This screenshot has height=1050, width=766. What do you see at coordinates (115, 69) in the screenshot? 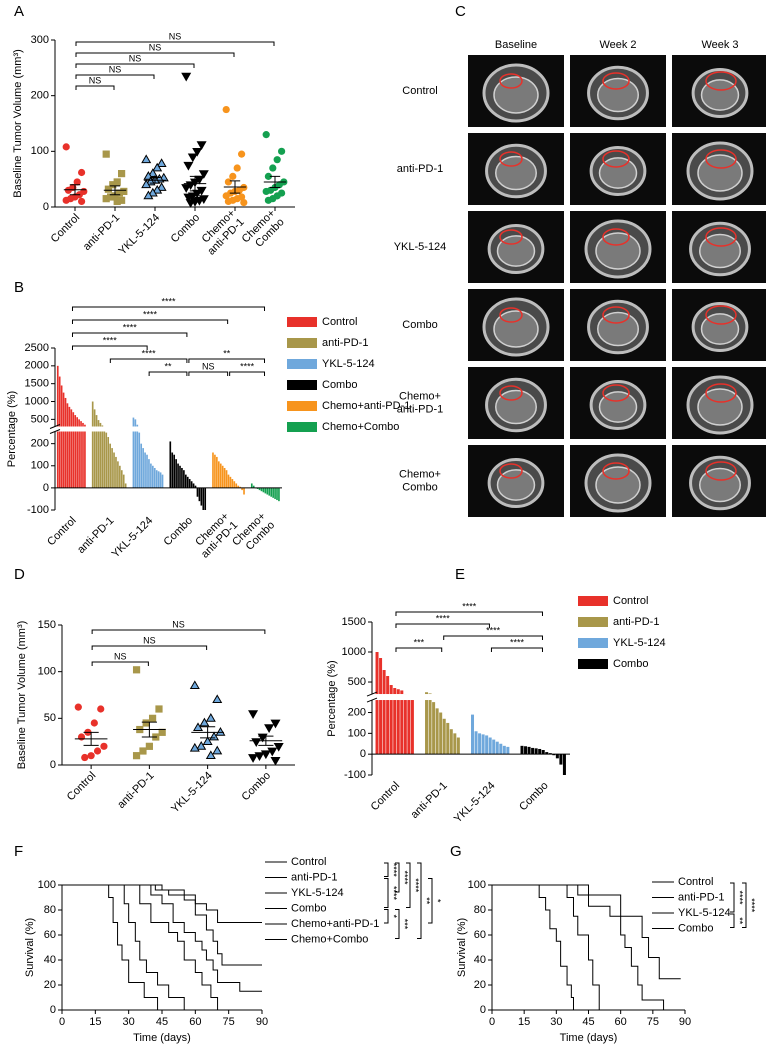
I see `significance-label: NS` at bounding box center [115, 69].